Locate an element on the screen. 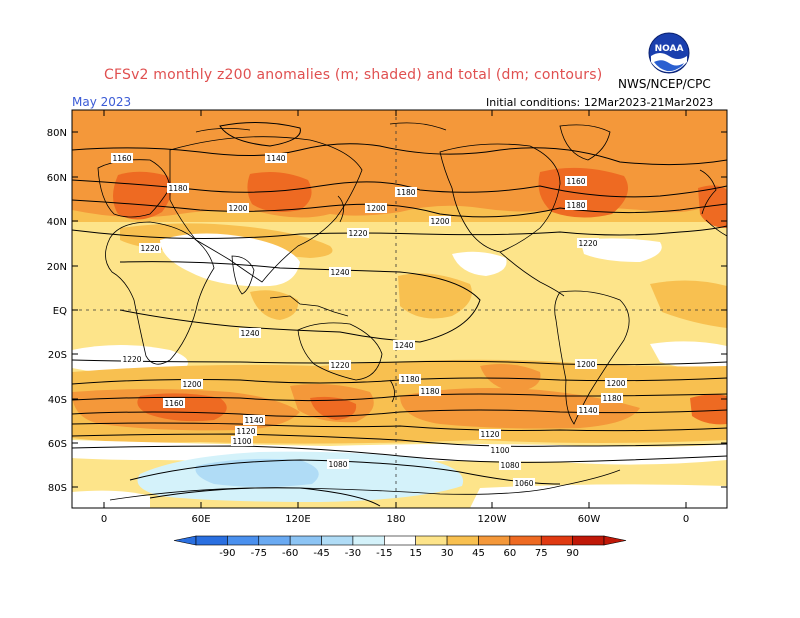  contour-1220-sh is located at coordinates (399, 362).